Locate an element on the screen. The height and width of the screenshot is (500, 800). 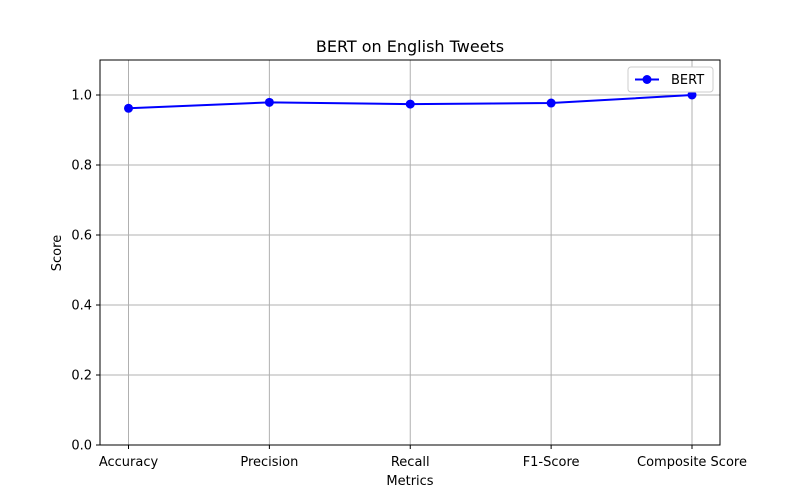
x-axis-label: Metrics is located at coordinates (409, 481).